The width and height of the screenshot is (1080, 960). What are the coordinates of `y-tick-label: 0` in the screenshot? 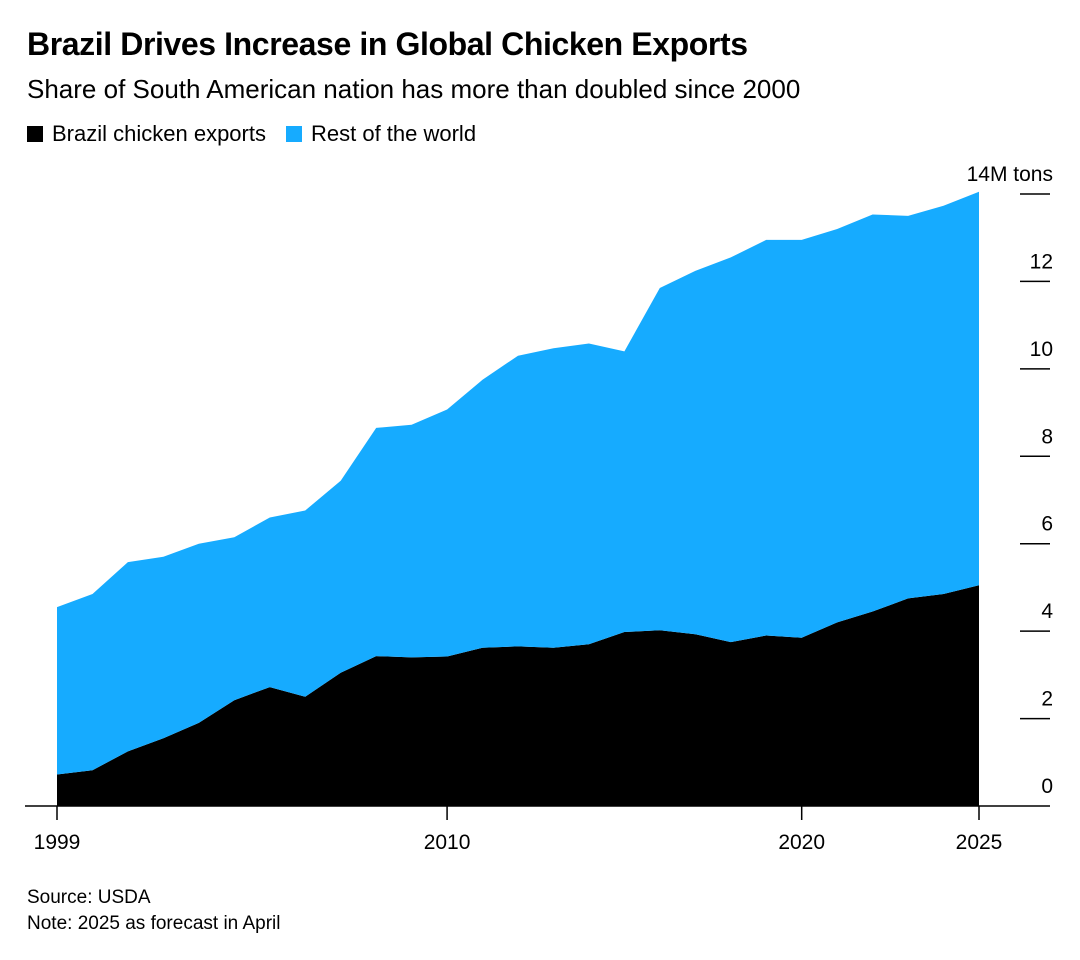 It's located at (1047, 786).